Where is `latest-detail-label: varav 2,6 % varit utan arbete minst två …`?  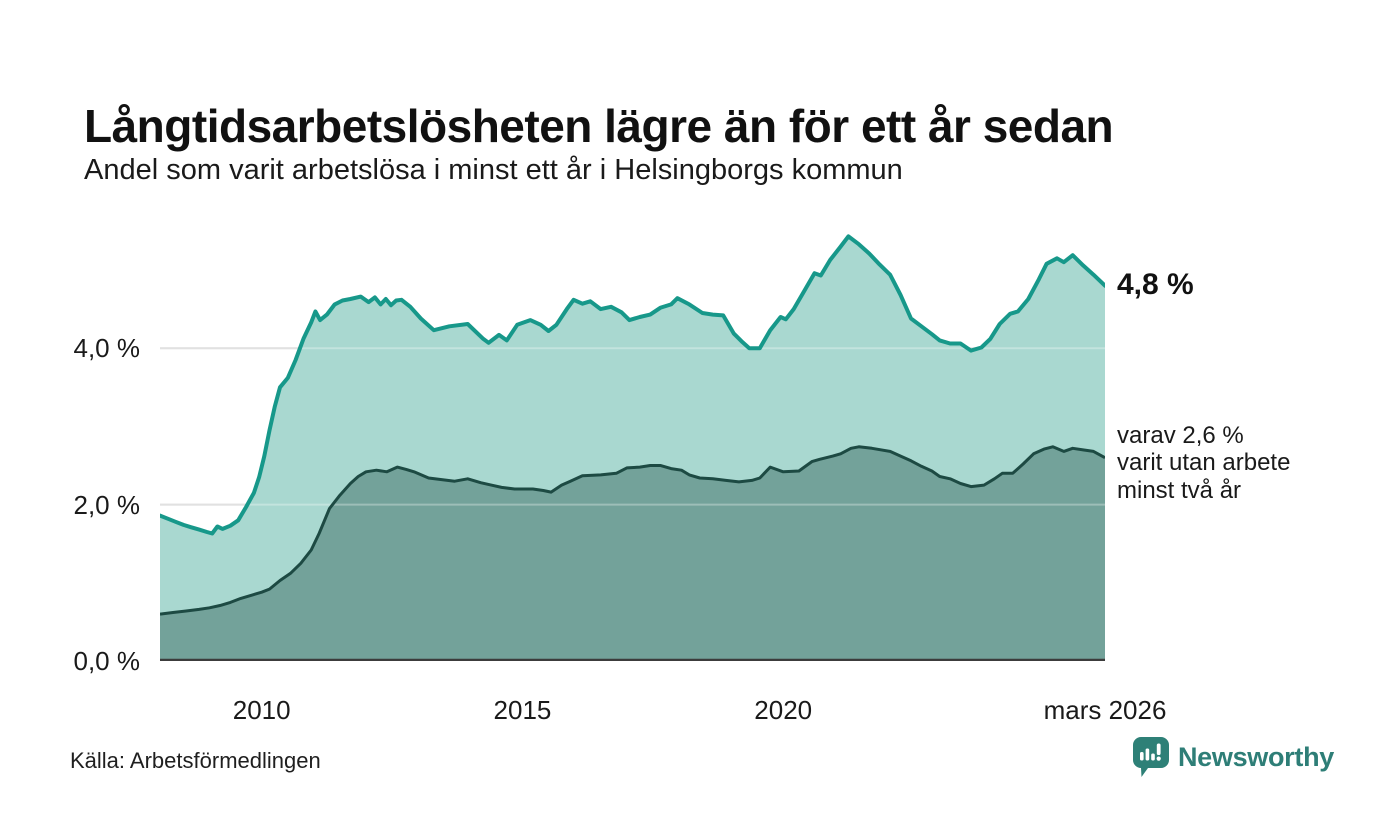
latest-detail-label: varav 2,6 % varit utan arbete minst två … is located at coordinates (1203, 463).